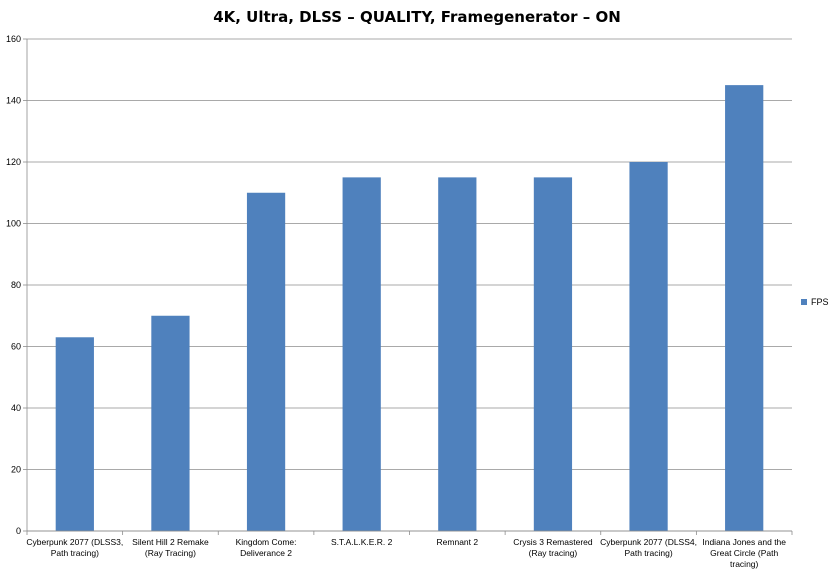 Image resolution: width=835 pixels, height=576 pixels. What do you see at coordinates (266, 553) in the screenshot?
I see `x-category-label-line: Deliverance 2` at bounding box center [266, 553].